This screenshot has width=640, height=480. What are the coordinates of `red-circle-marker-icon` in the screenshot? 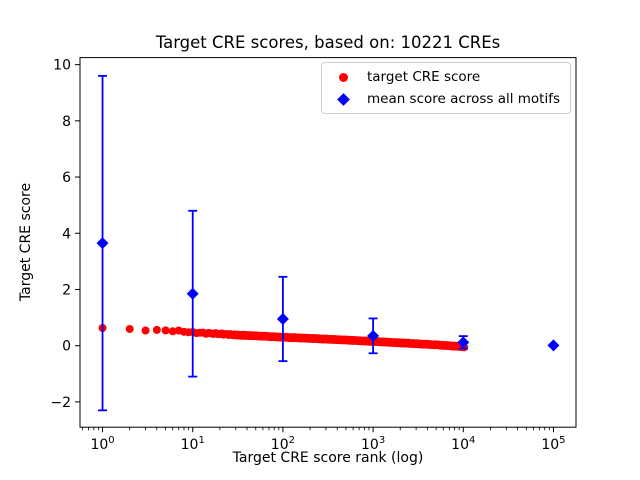 It's located at (344, 77).